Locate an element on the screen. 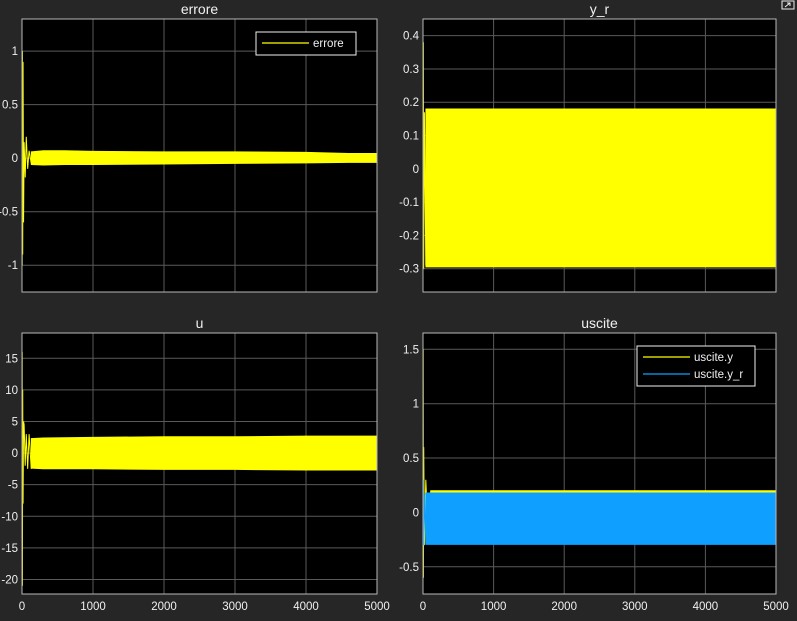  legend-label: errore is located at coordinates (328, 44).